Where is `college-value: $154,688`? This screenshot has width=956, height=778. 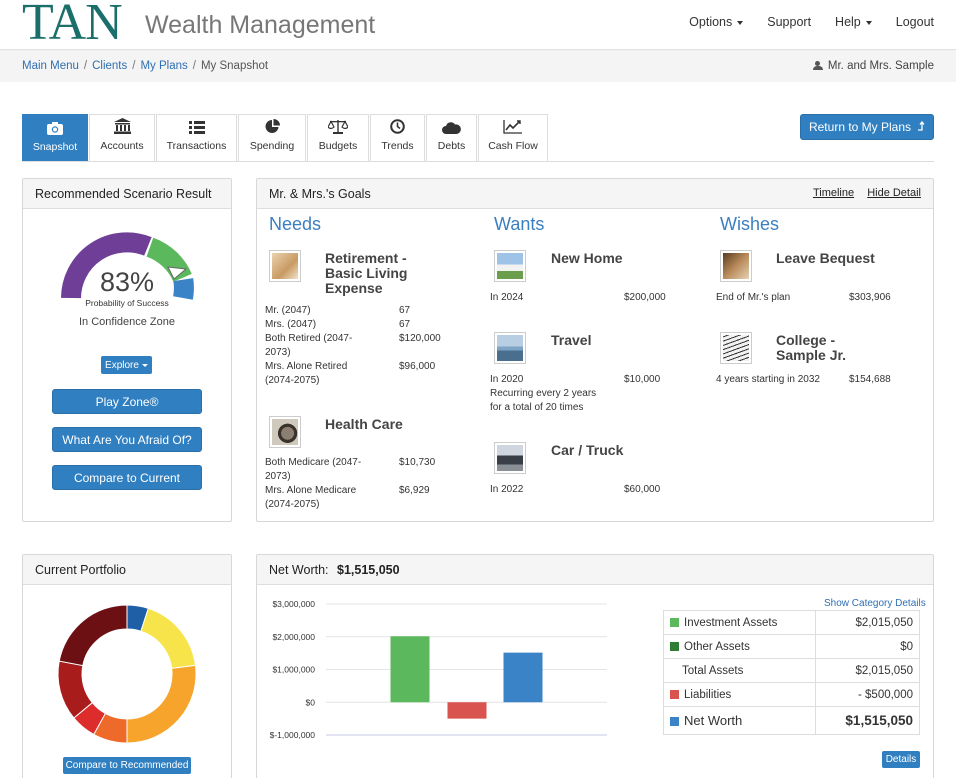 college-value: $154,688 is located at coordinates (870, 379).